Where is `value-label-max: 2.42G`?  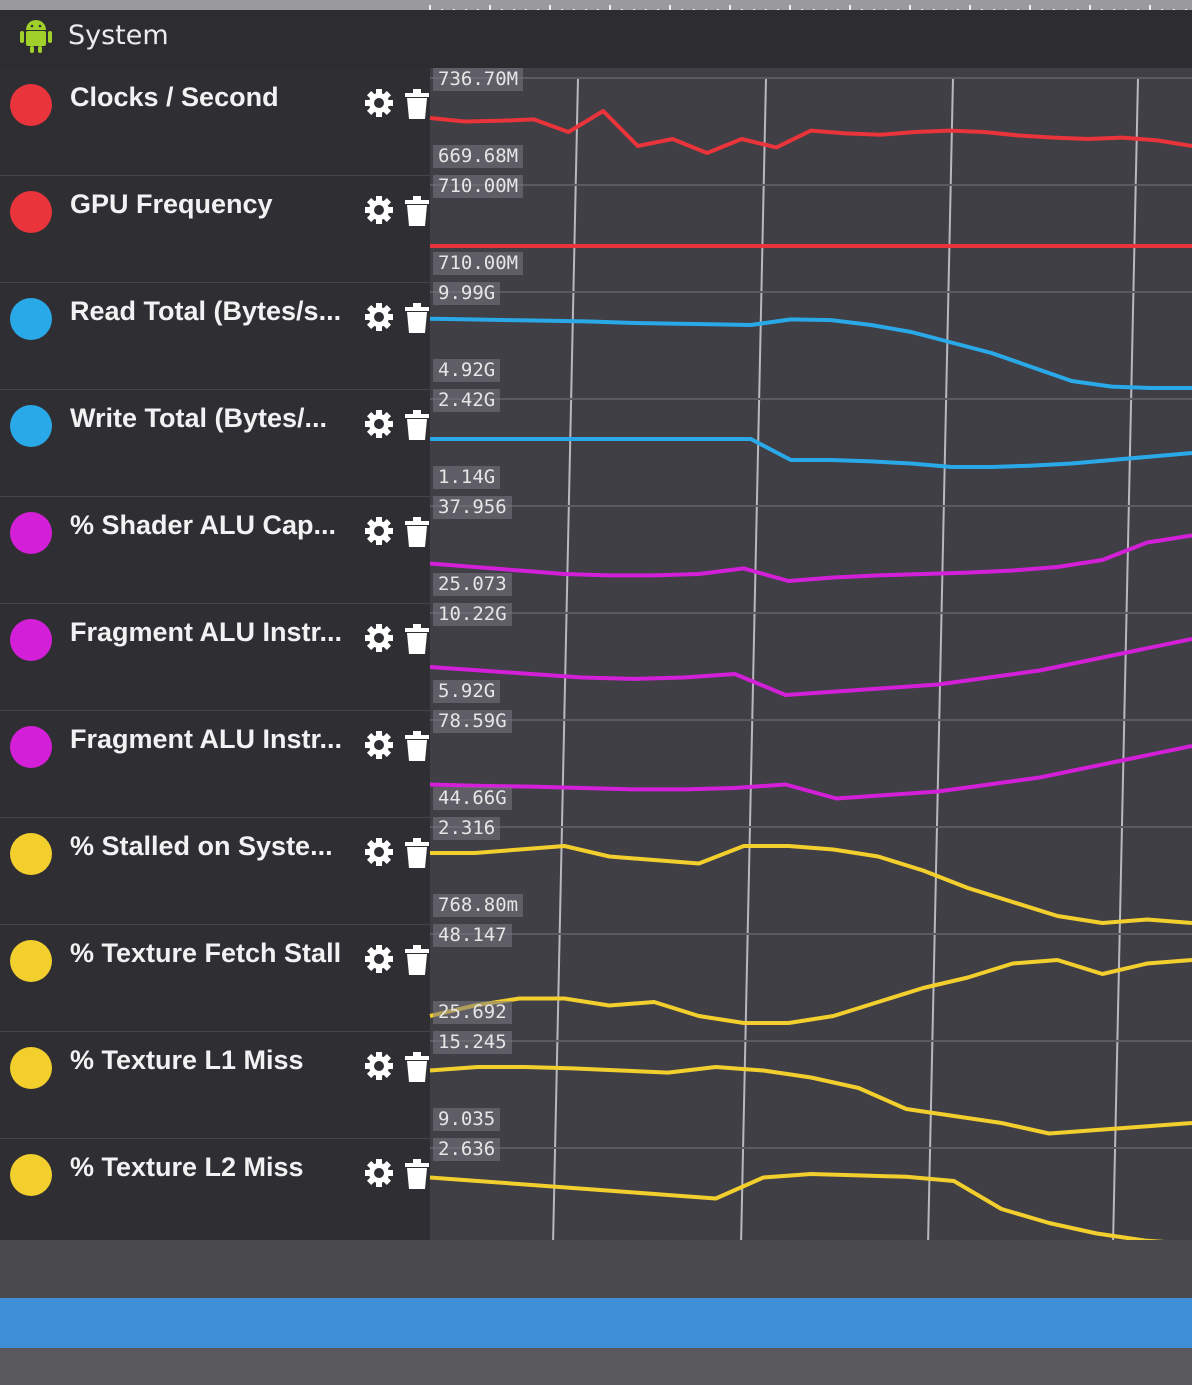
value-label-max: 2.42G is located at coordinates (467, 400).